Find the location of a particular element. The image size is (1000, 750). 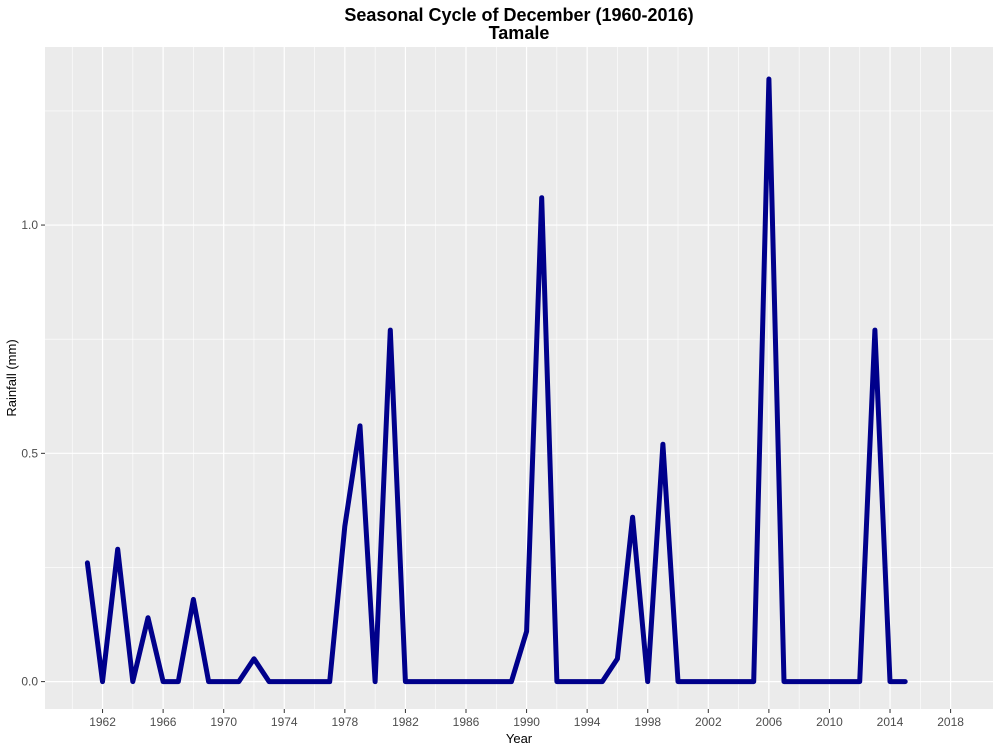

x-tick-label: 1974 is located at coordinates (284, 722).